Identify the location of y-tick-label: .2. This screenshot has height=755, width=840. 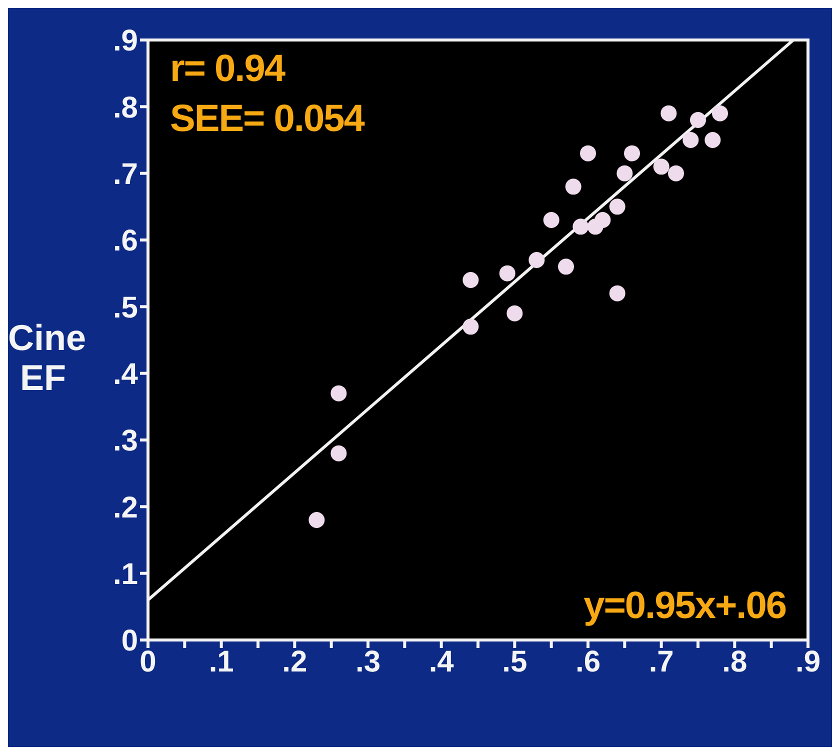
(125, 507).